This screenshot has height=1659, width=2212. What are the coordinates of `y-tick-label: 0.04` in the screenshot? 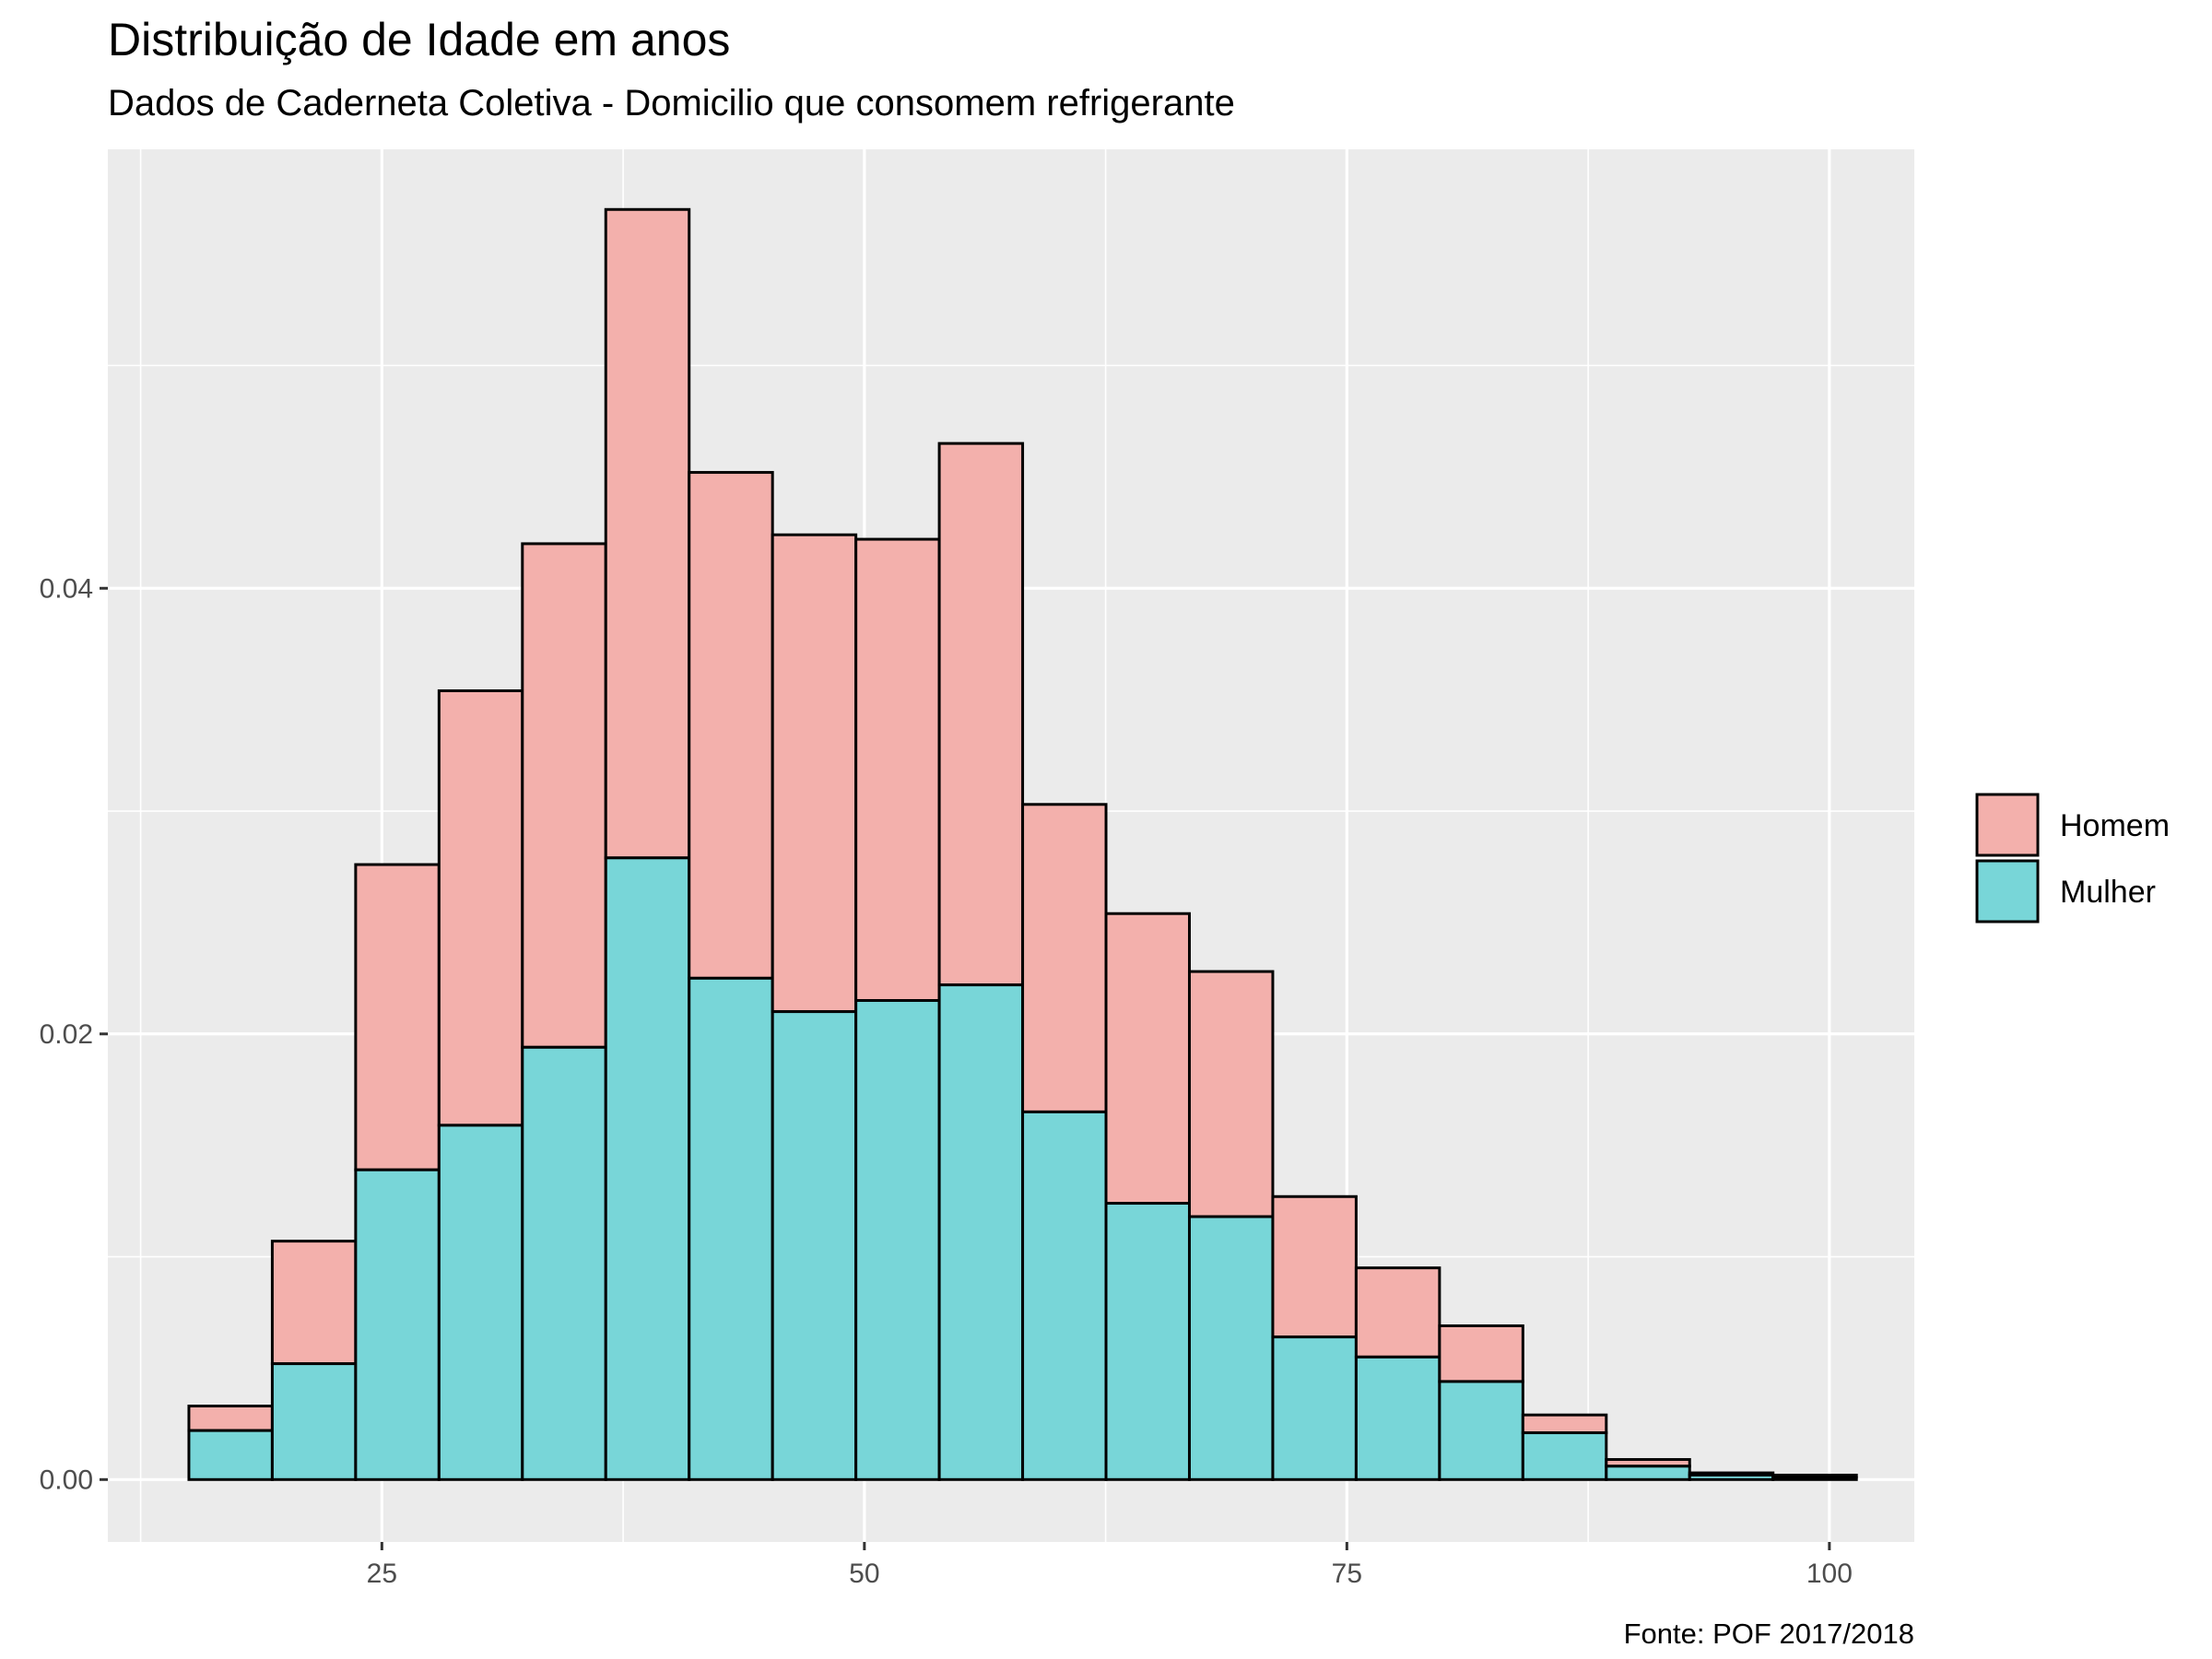 It's located at (66, 588).